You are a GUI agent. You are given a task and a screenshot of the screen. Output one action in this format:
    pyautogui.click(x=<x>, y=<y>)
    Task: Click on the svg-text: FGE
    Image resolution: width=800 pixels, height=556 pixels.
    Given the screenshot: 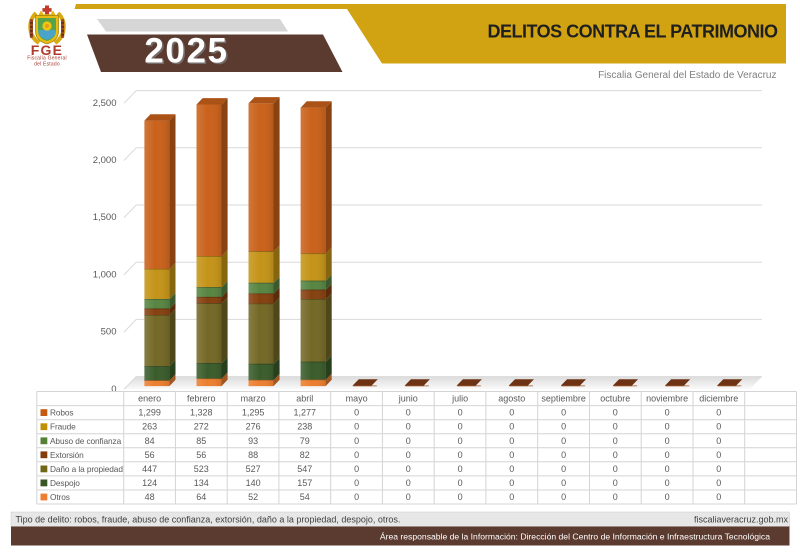 What is the action you would take?
    pyautogui.click(x=47, y=50)
    